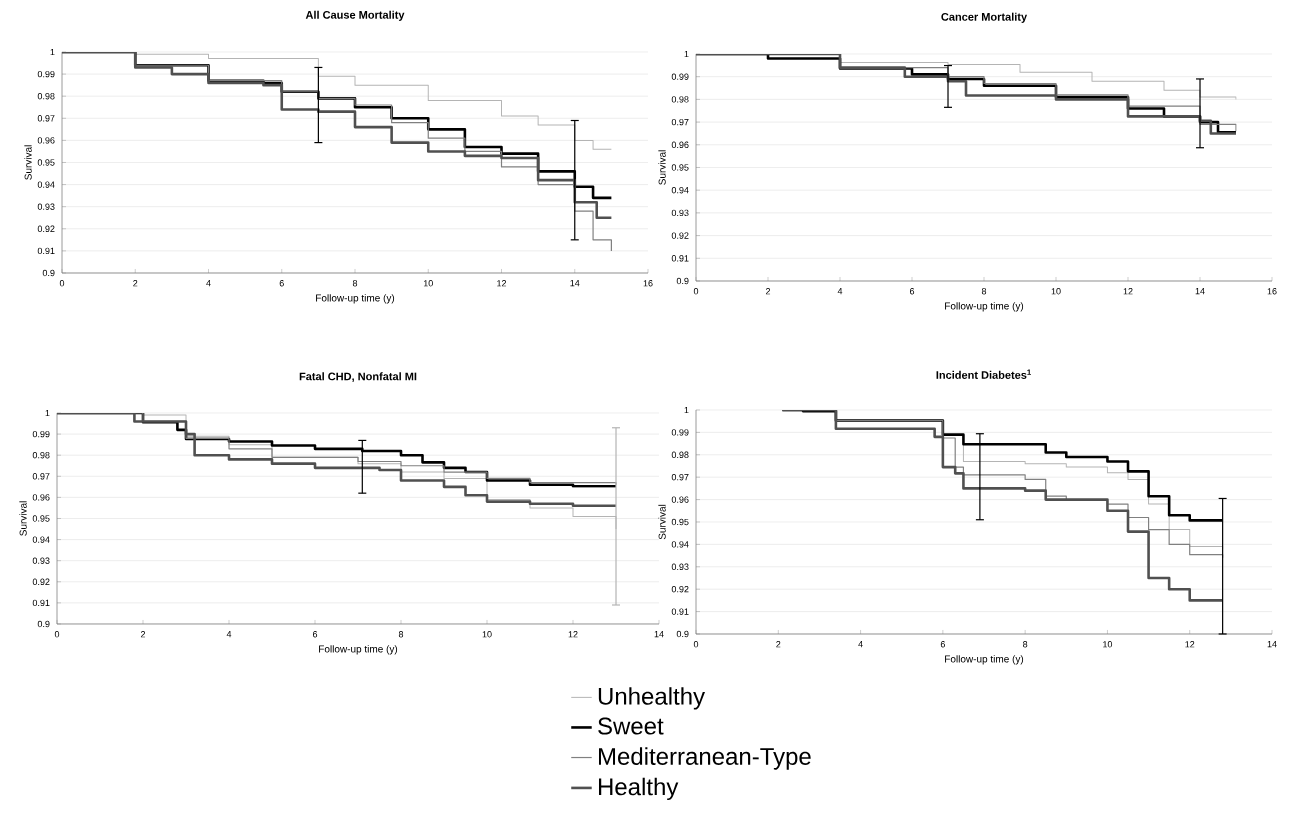 This screenshot has width=1289, height=817. I want to click on chart-title: Incident Diabetes$^{1}$, so click(983, 374).